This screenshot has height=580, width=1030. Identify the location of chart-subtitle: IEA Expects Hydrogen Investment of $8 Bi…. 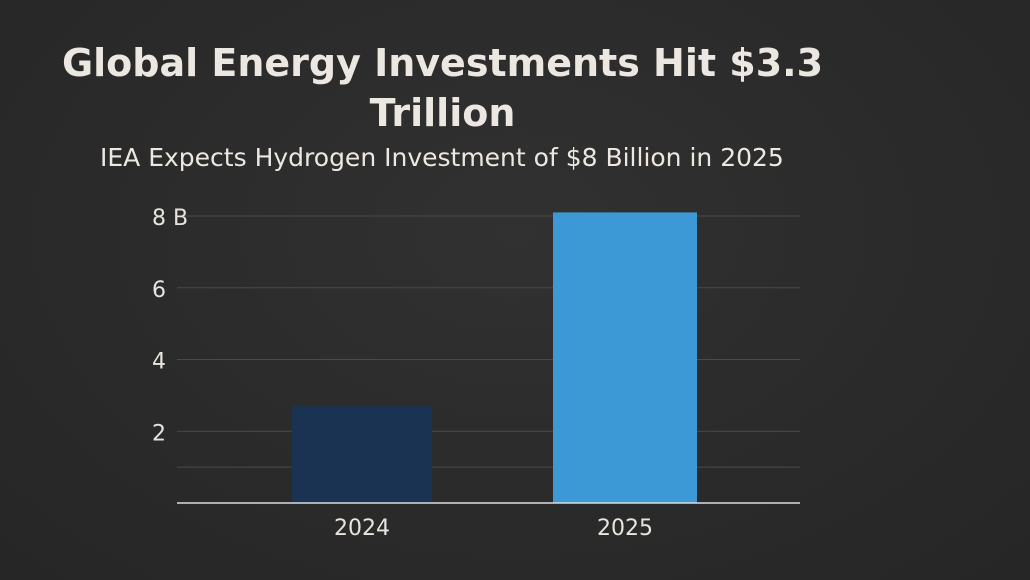
(442, 157).